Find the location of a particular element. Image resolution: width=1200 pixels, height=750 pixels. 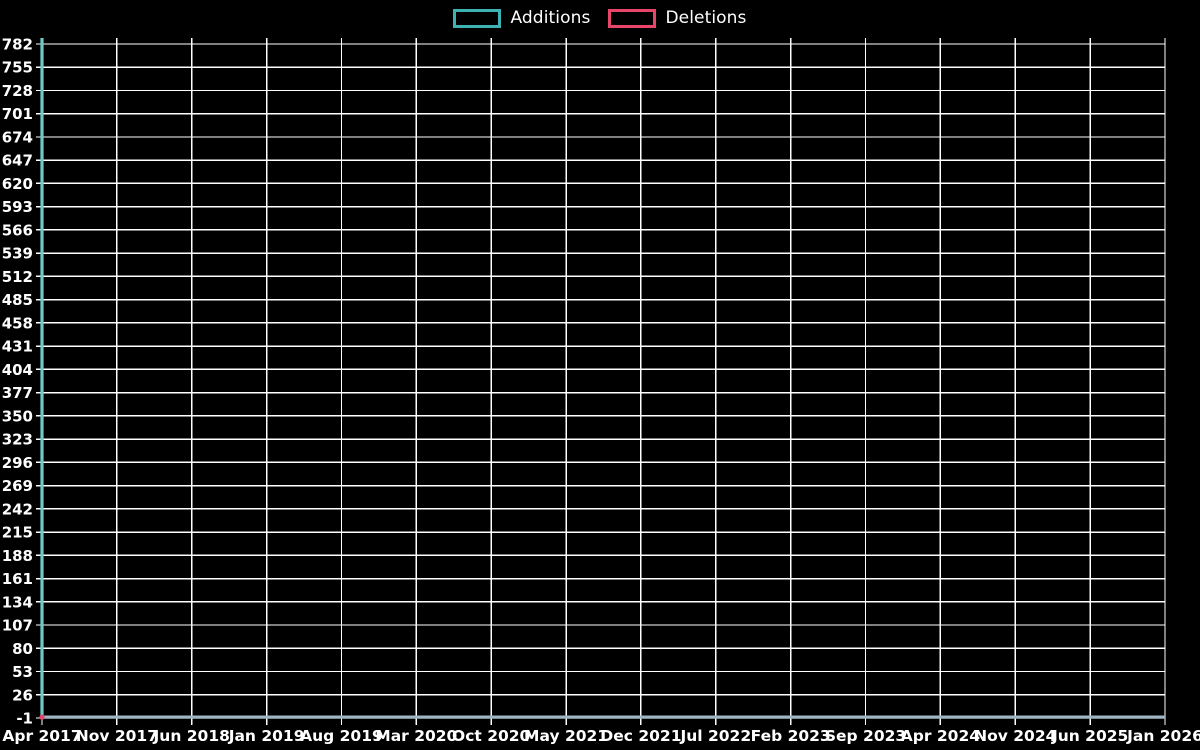

x-axis-tick-label: Dec 2021 is located at coordinates (640, 736).